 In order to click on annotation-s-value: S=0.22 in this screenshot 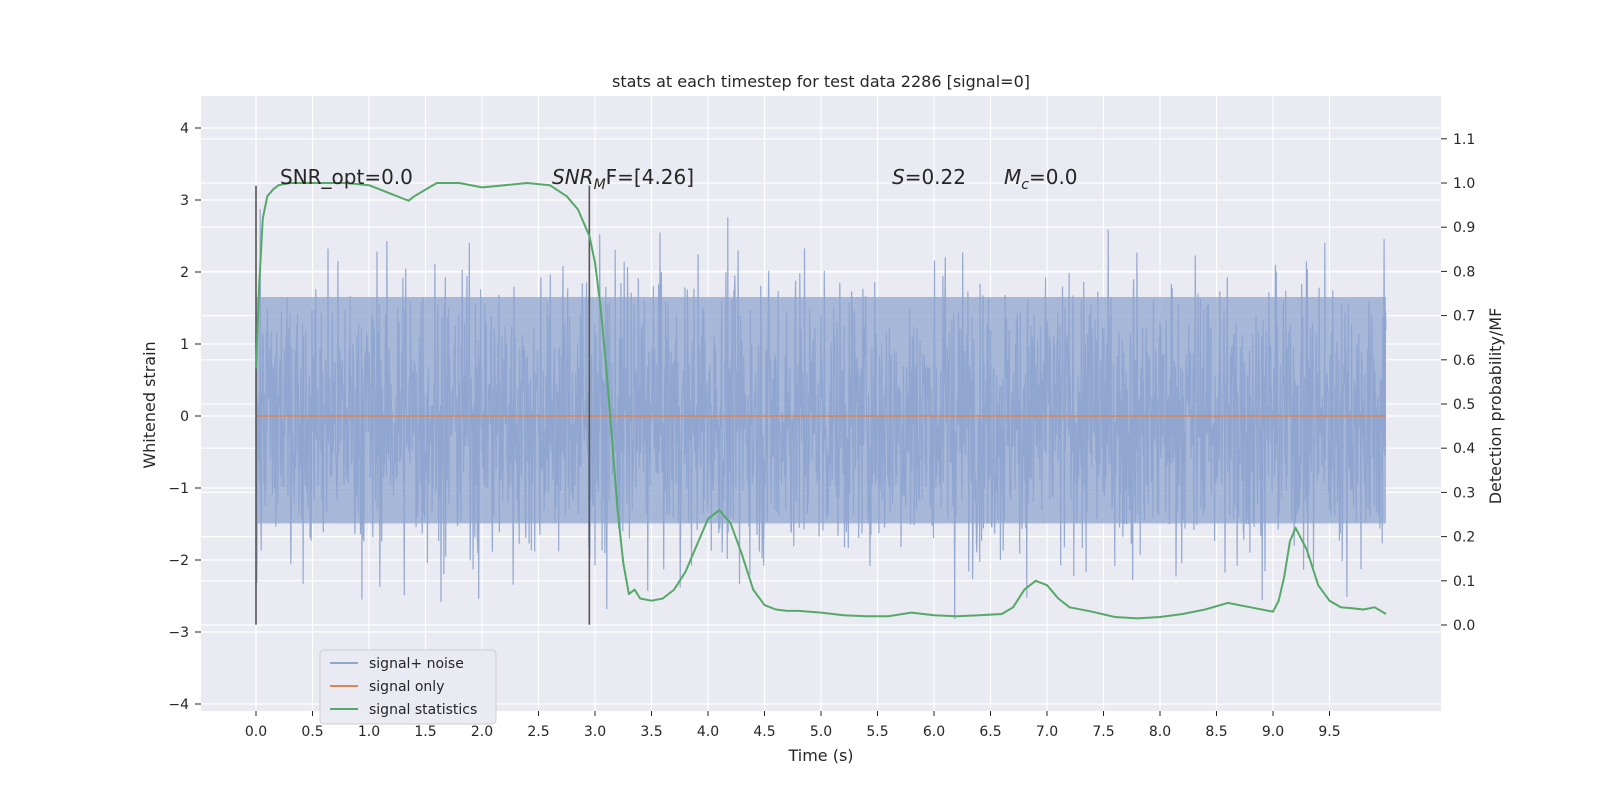, I will do `click(929, 177)`.